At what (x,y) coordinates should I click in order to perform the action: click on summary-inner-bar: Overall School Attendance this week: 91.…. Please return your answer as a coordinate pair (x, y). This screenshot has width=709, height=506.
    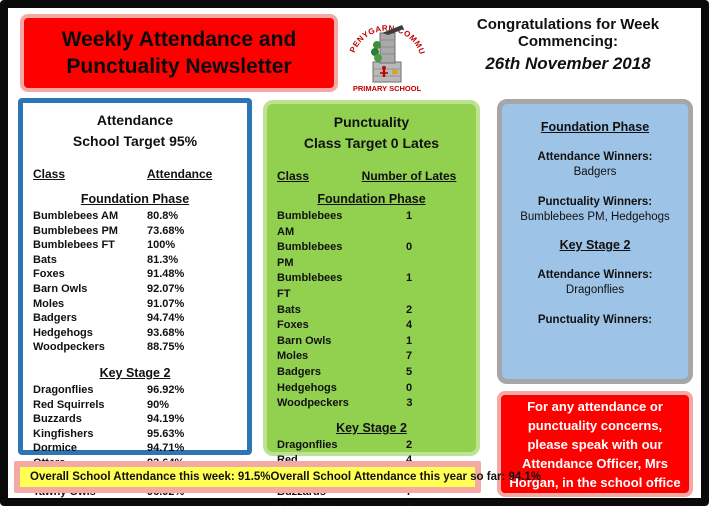
    Looking at the image, I should click on (280, 477).